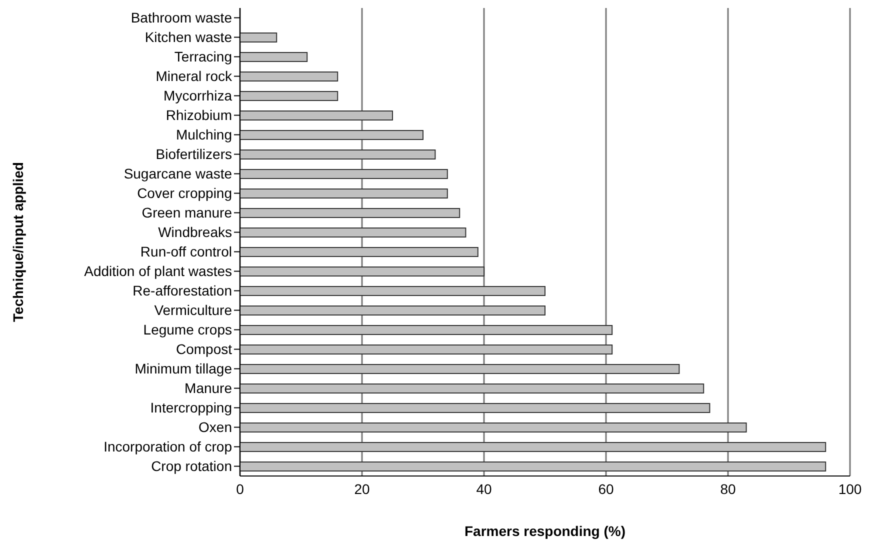  I want to click on x-tick-label: 0, so click(240, 488).